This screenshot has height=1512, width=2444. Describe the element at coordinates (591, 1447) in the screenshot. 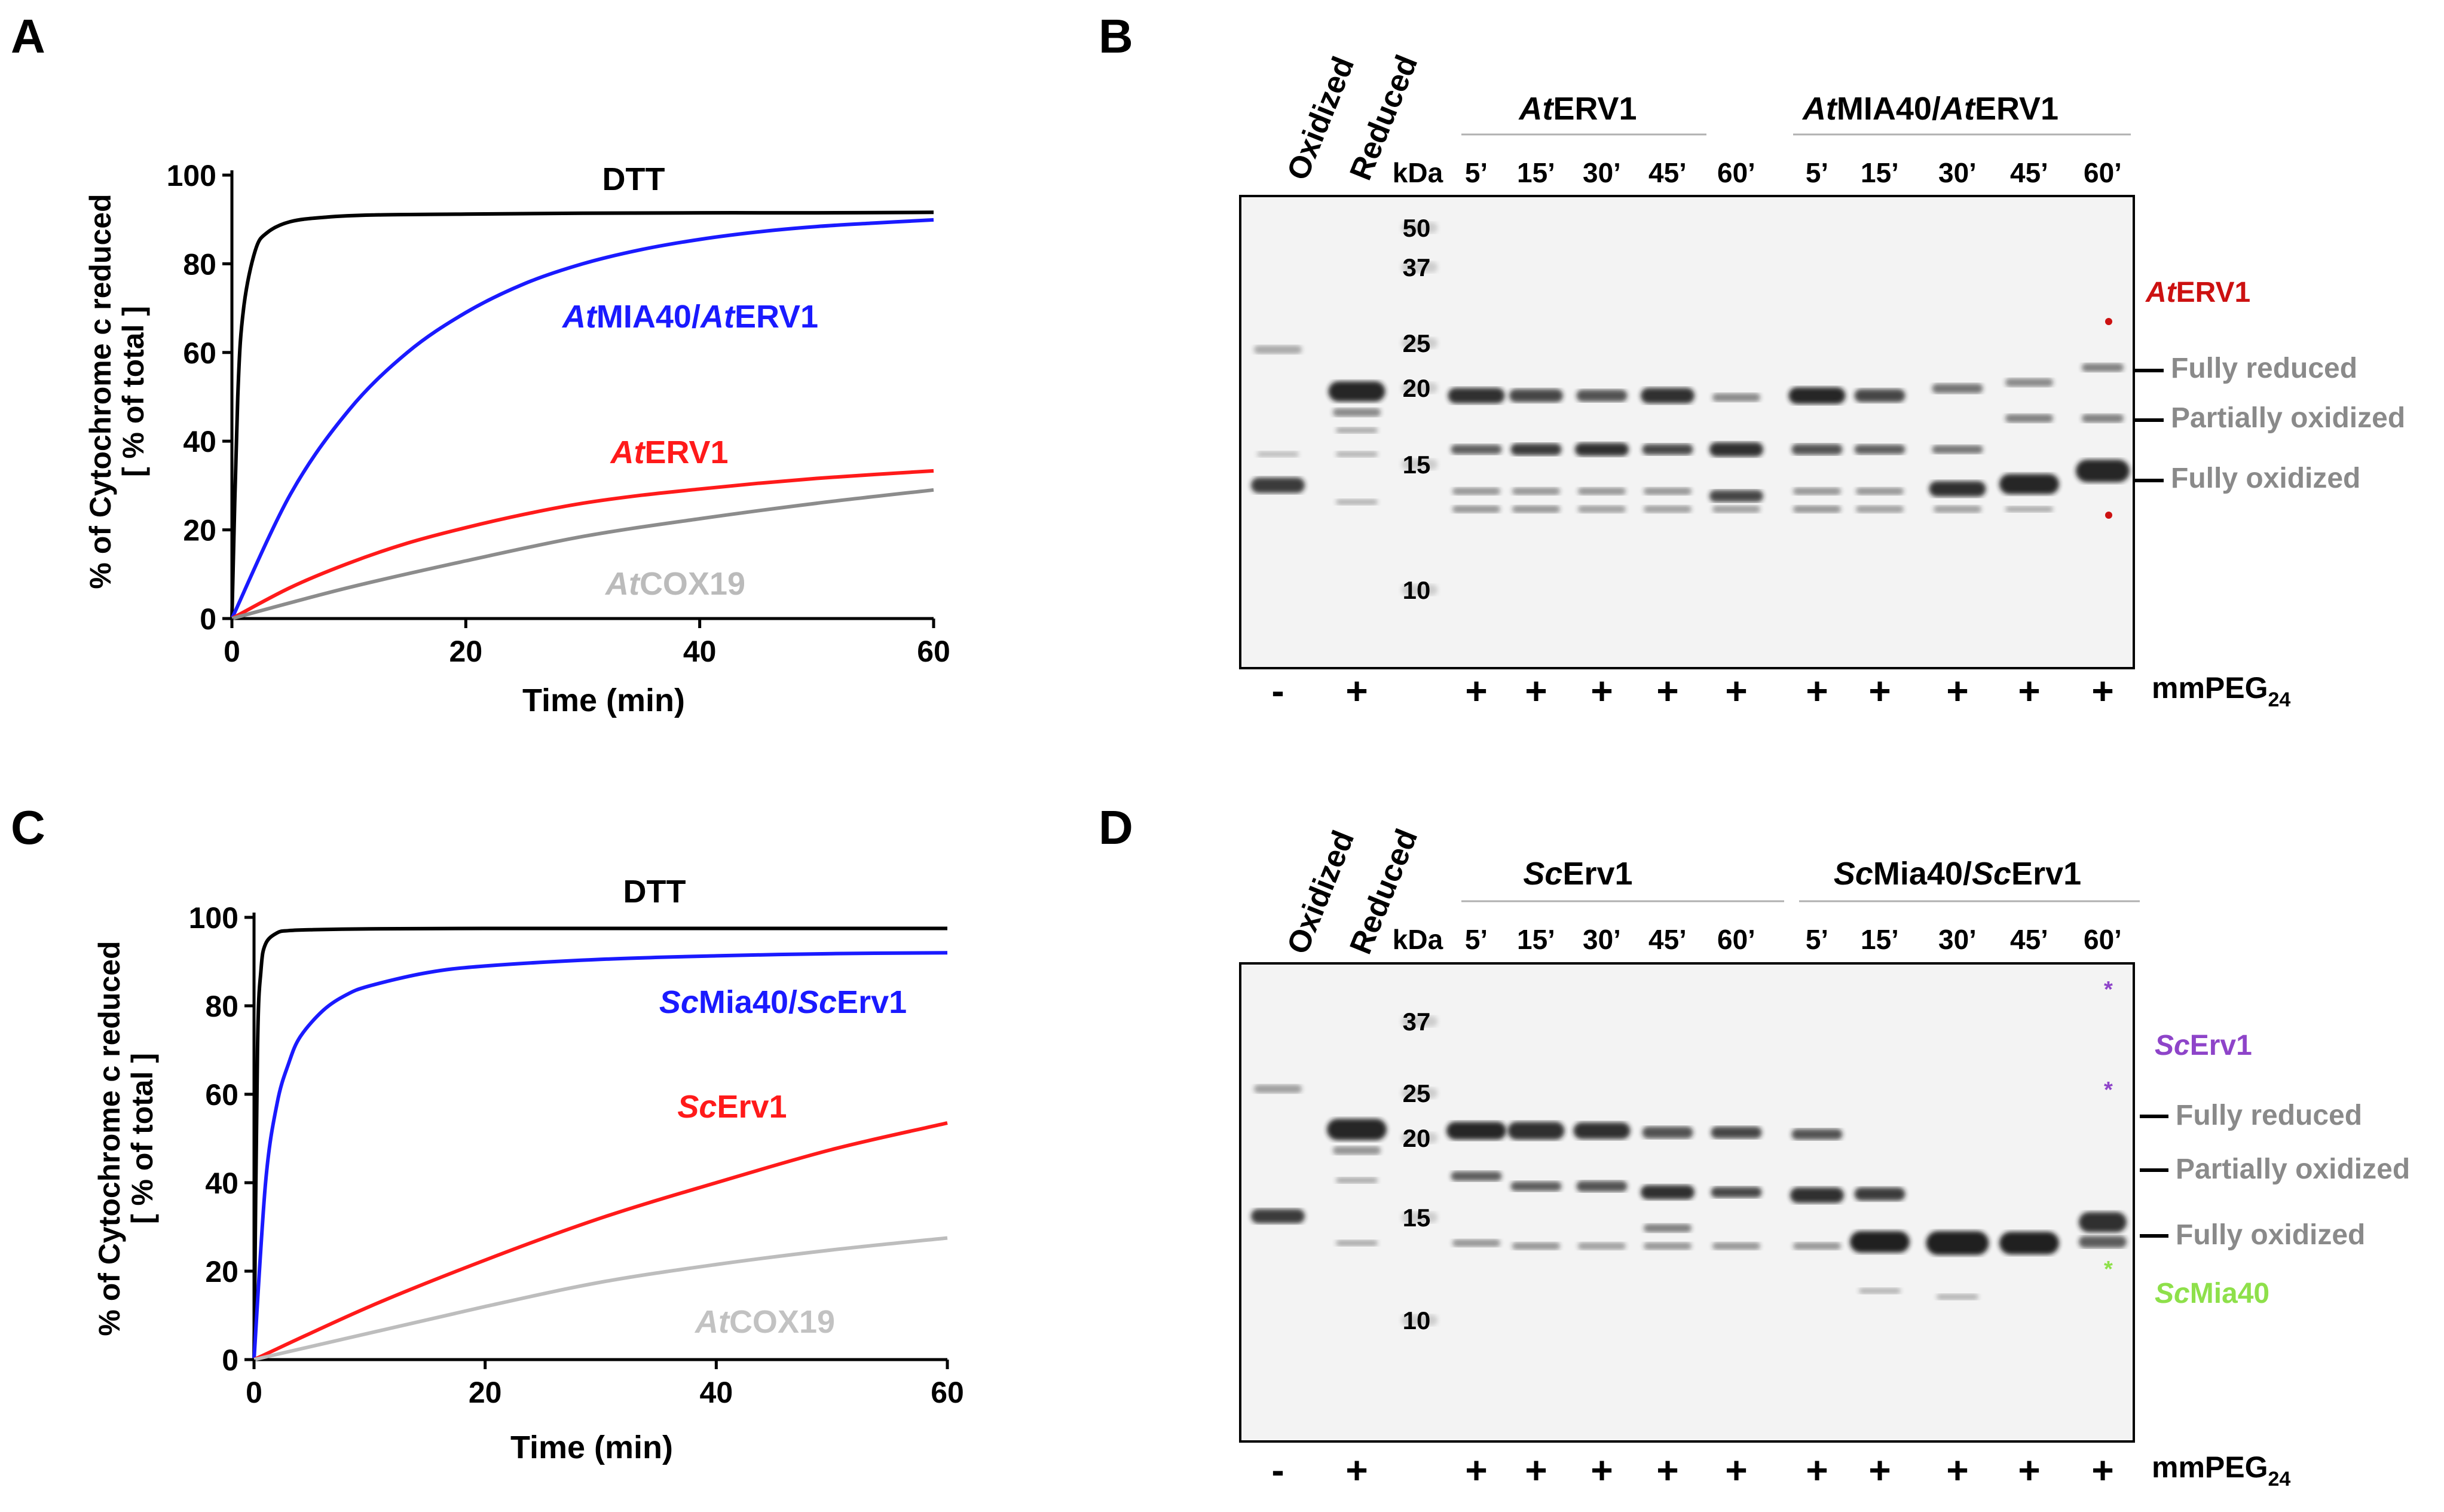

I see `chart-c-xlabel: Time (min)` at that location.